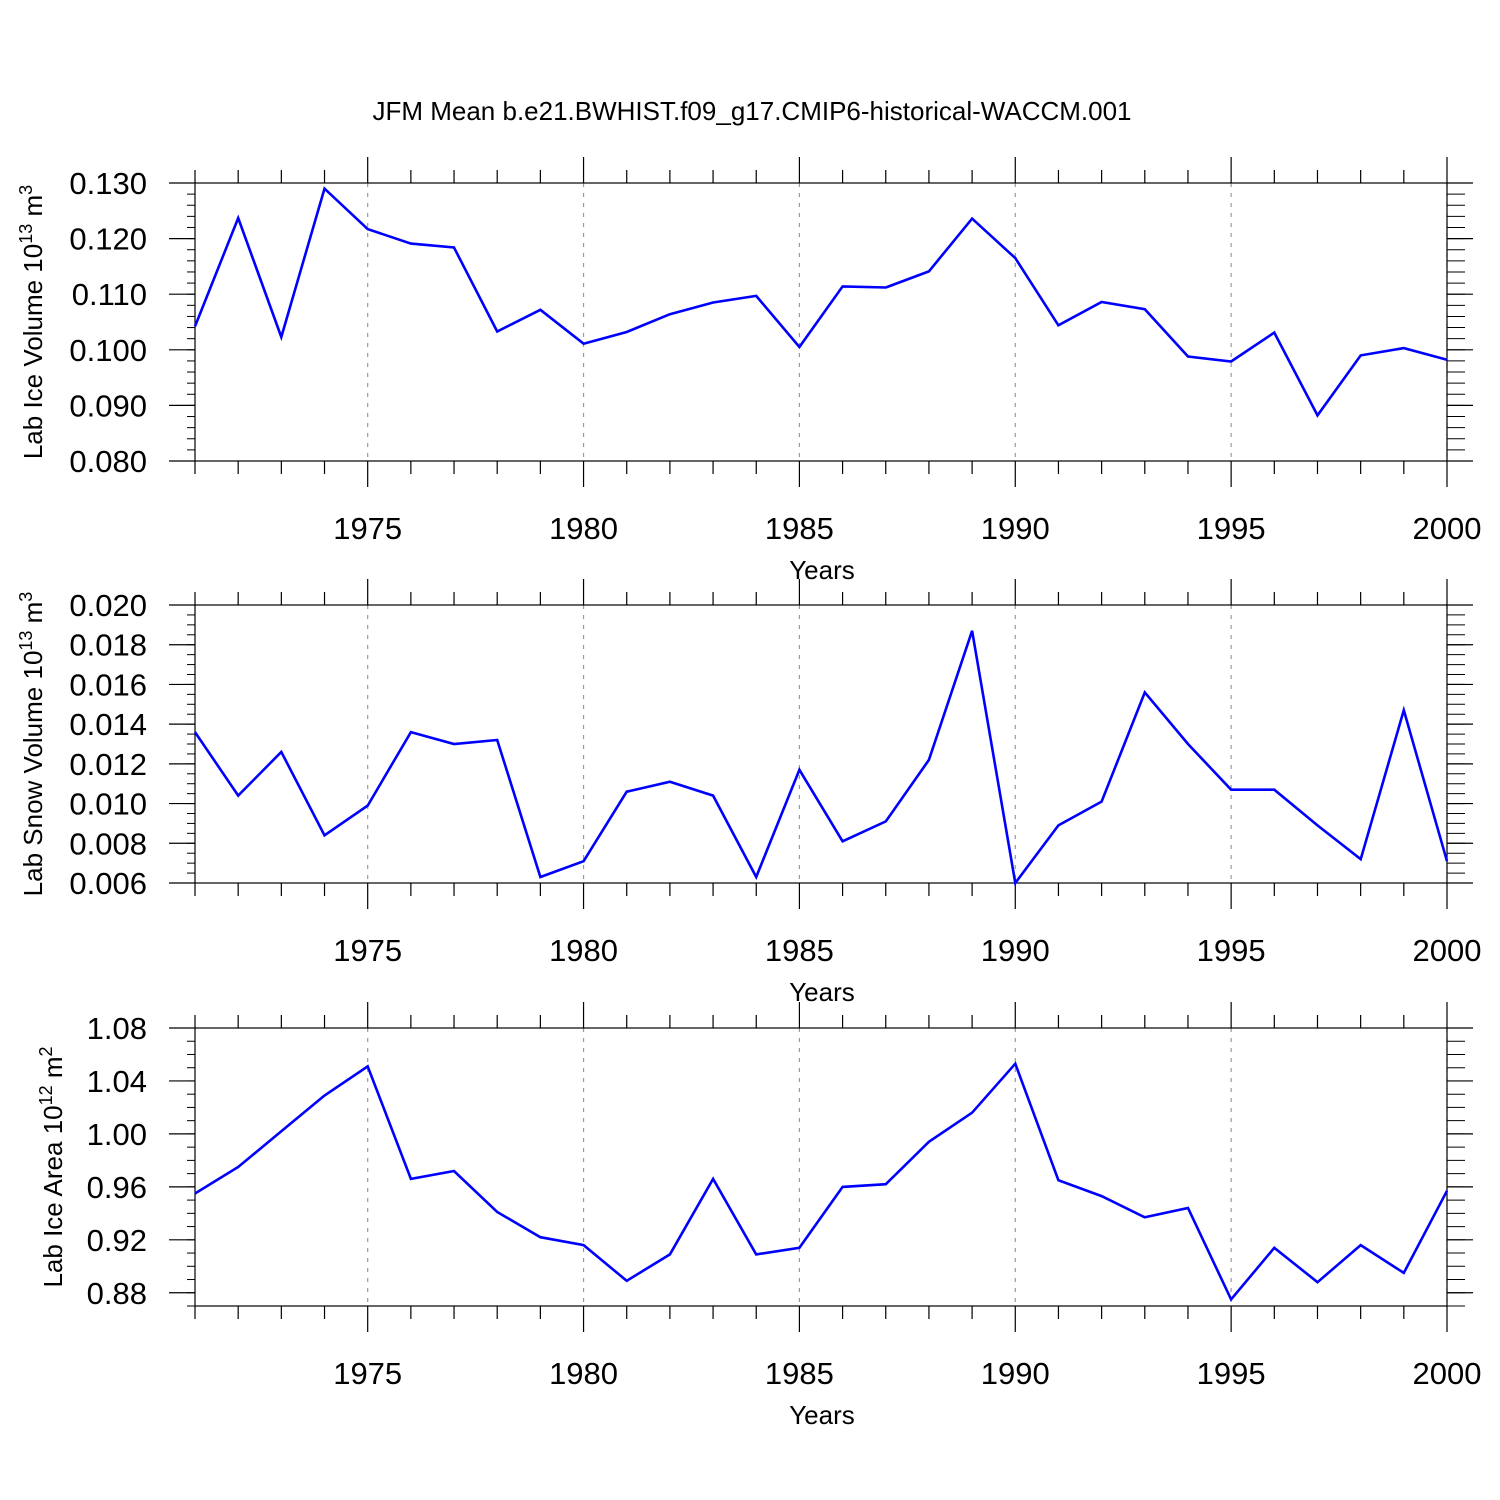 The image size is (1500, 1500). I want to click on y-tick-label-0: 0.080, so click(108, 461).